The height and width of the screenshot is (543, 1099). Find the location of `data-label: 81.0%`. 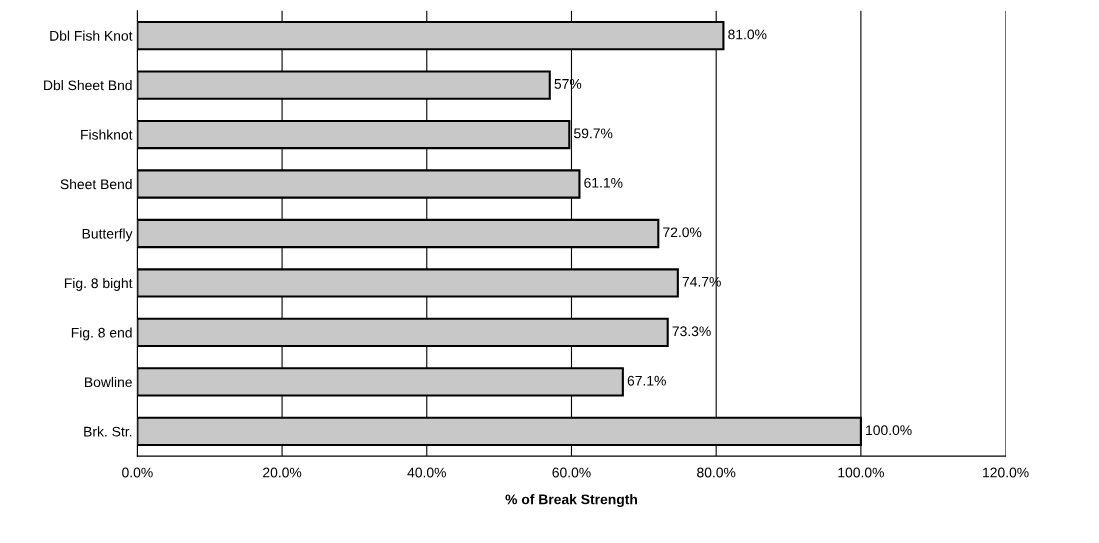

data-label: 81.0% is located at coordinates (747, 34).